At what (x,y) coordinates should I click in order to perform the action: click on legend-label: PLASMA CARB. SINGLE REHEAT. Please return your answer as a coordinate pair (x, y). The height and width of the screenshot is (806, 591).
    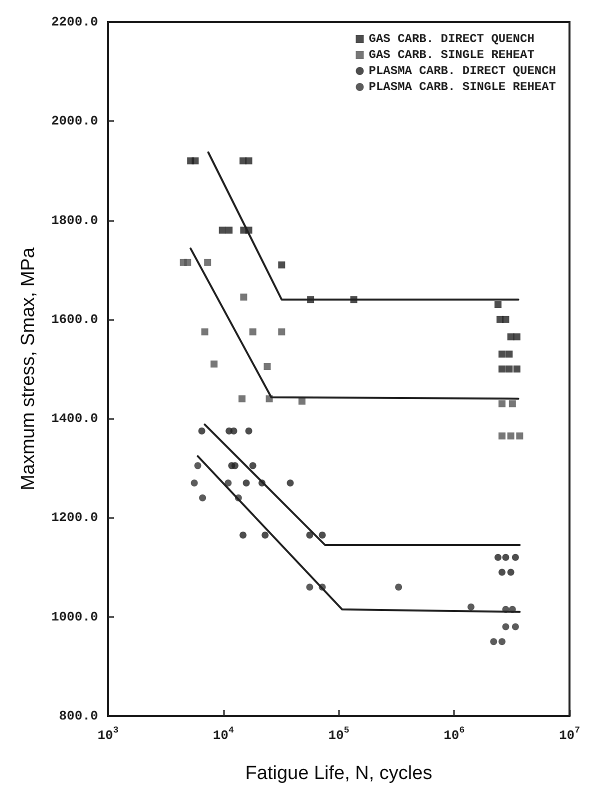
    Looking at the image, I should click on (462, 87).